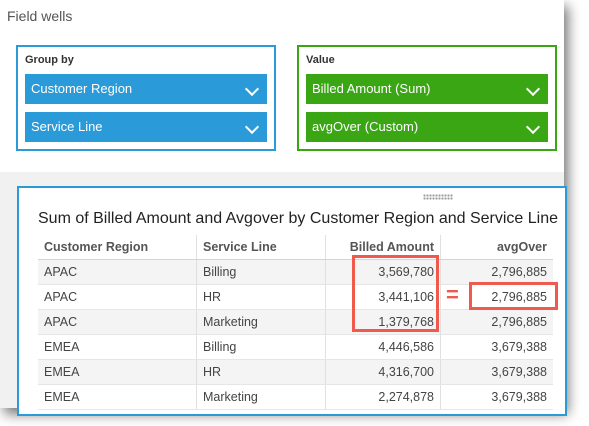 This screenshot has height=426, width=589. I want to click on column-header: avgOver, so click(496, 247).